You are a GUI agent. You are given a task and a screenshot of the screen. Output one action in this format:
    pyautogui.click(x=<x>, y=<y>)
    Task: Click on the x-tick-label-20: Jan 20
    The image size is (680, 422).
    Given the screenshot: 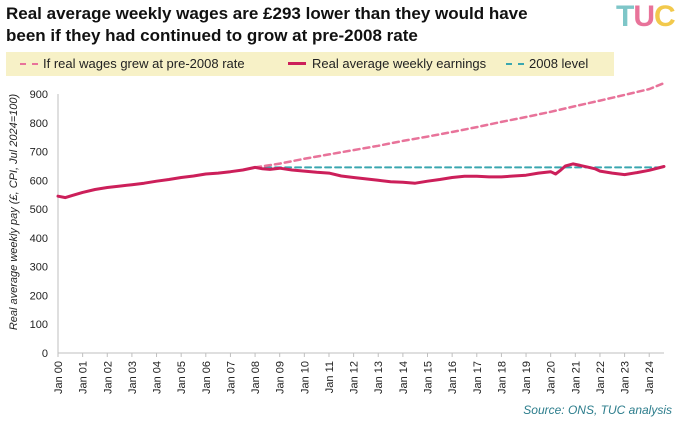 What is the action you would take?
    pyautogui.click(x=552, y=377)
    